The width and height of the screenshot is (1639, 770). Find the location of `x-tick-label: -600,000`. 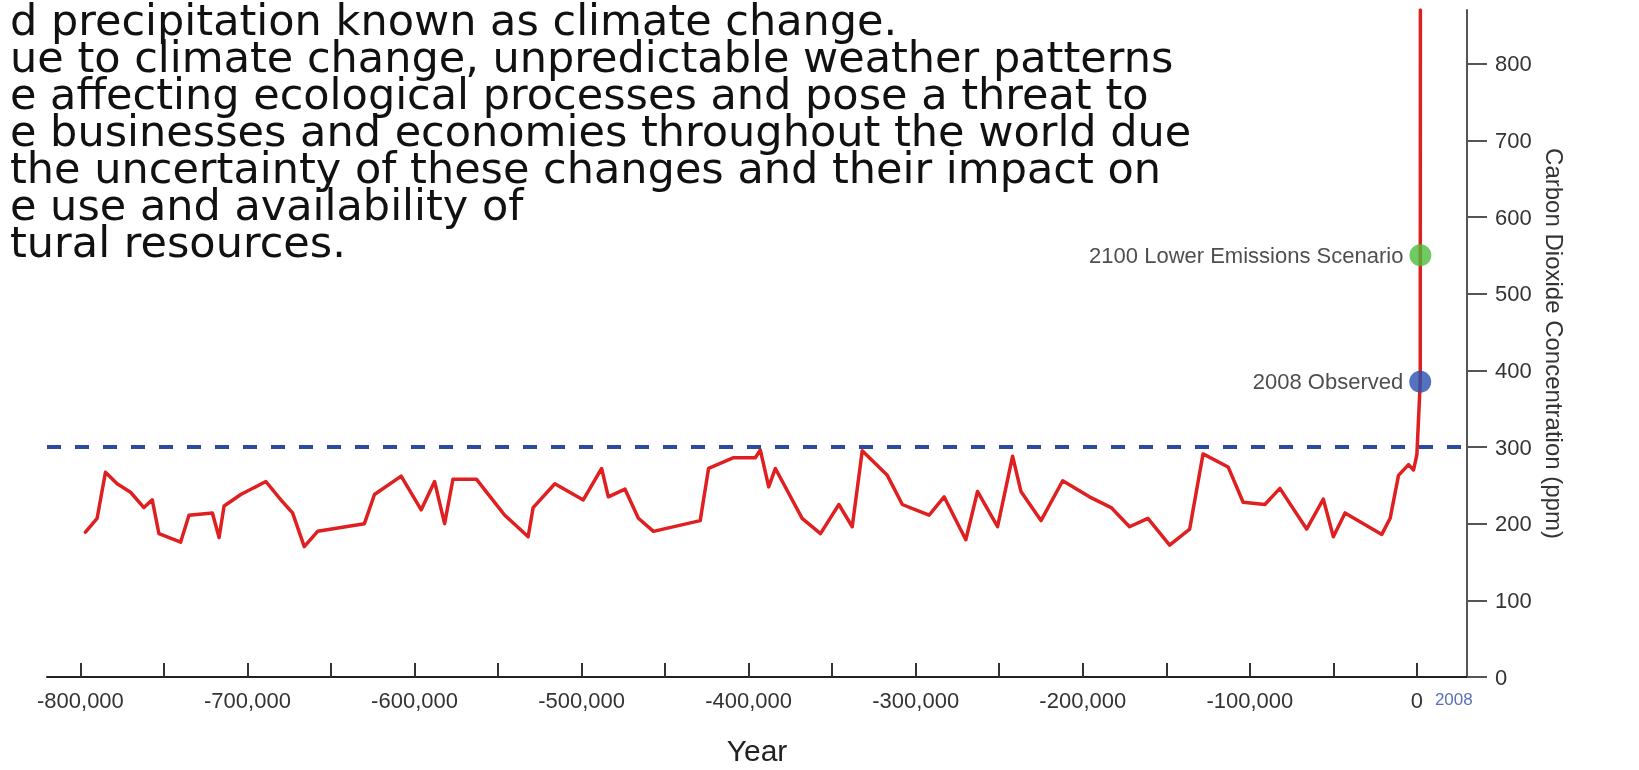

x-tick-label: -600,000 is located at coordinates (414, 700).